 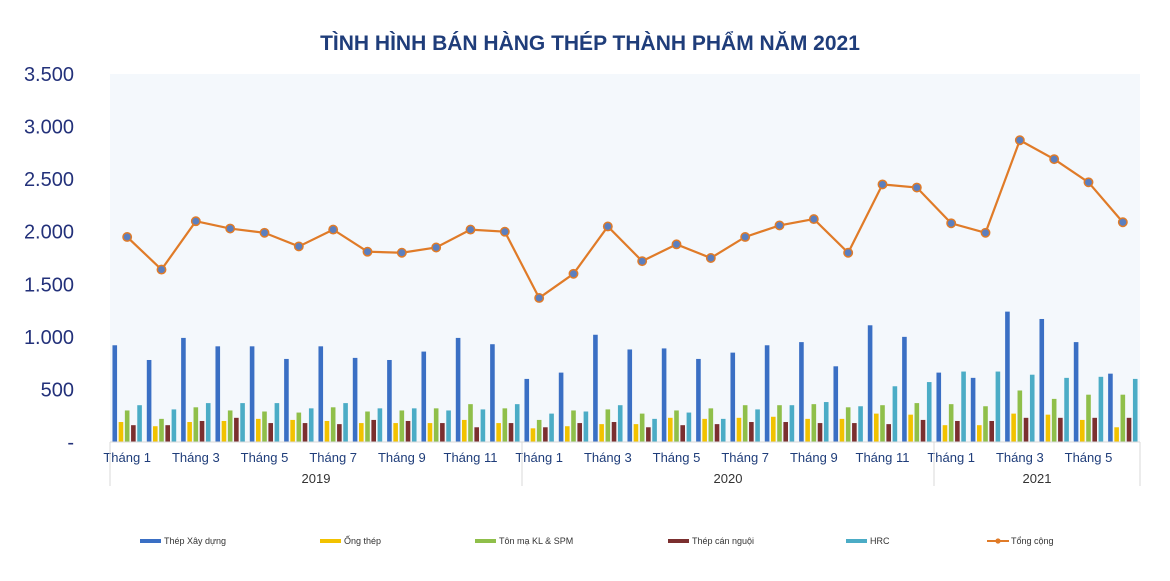 I want to click on x-tick-label: Tháng 5, so click(x=1089, y=457).